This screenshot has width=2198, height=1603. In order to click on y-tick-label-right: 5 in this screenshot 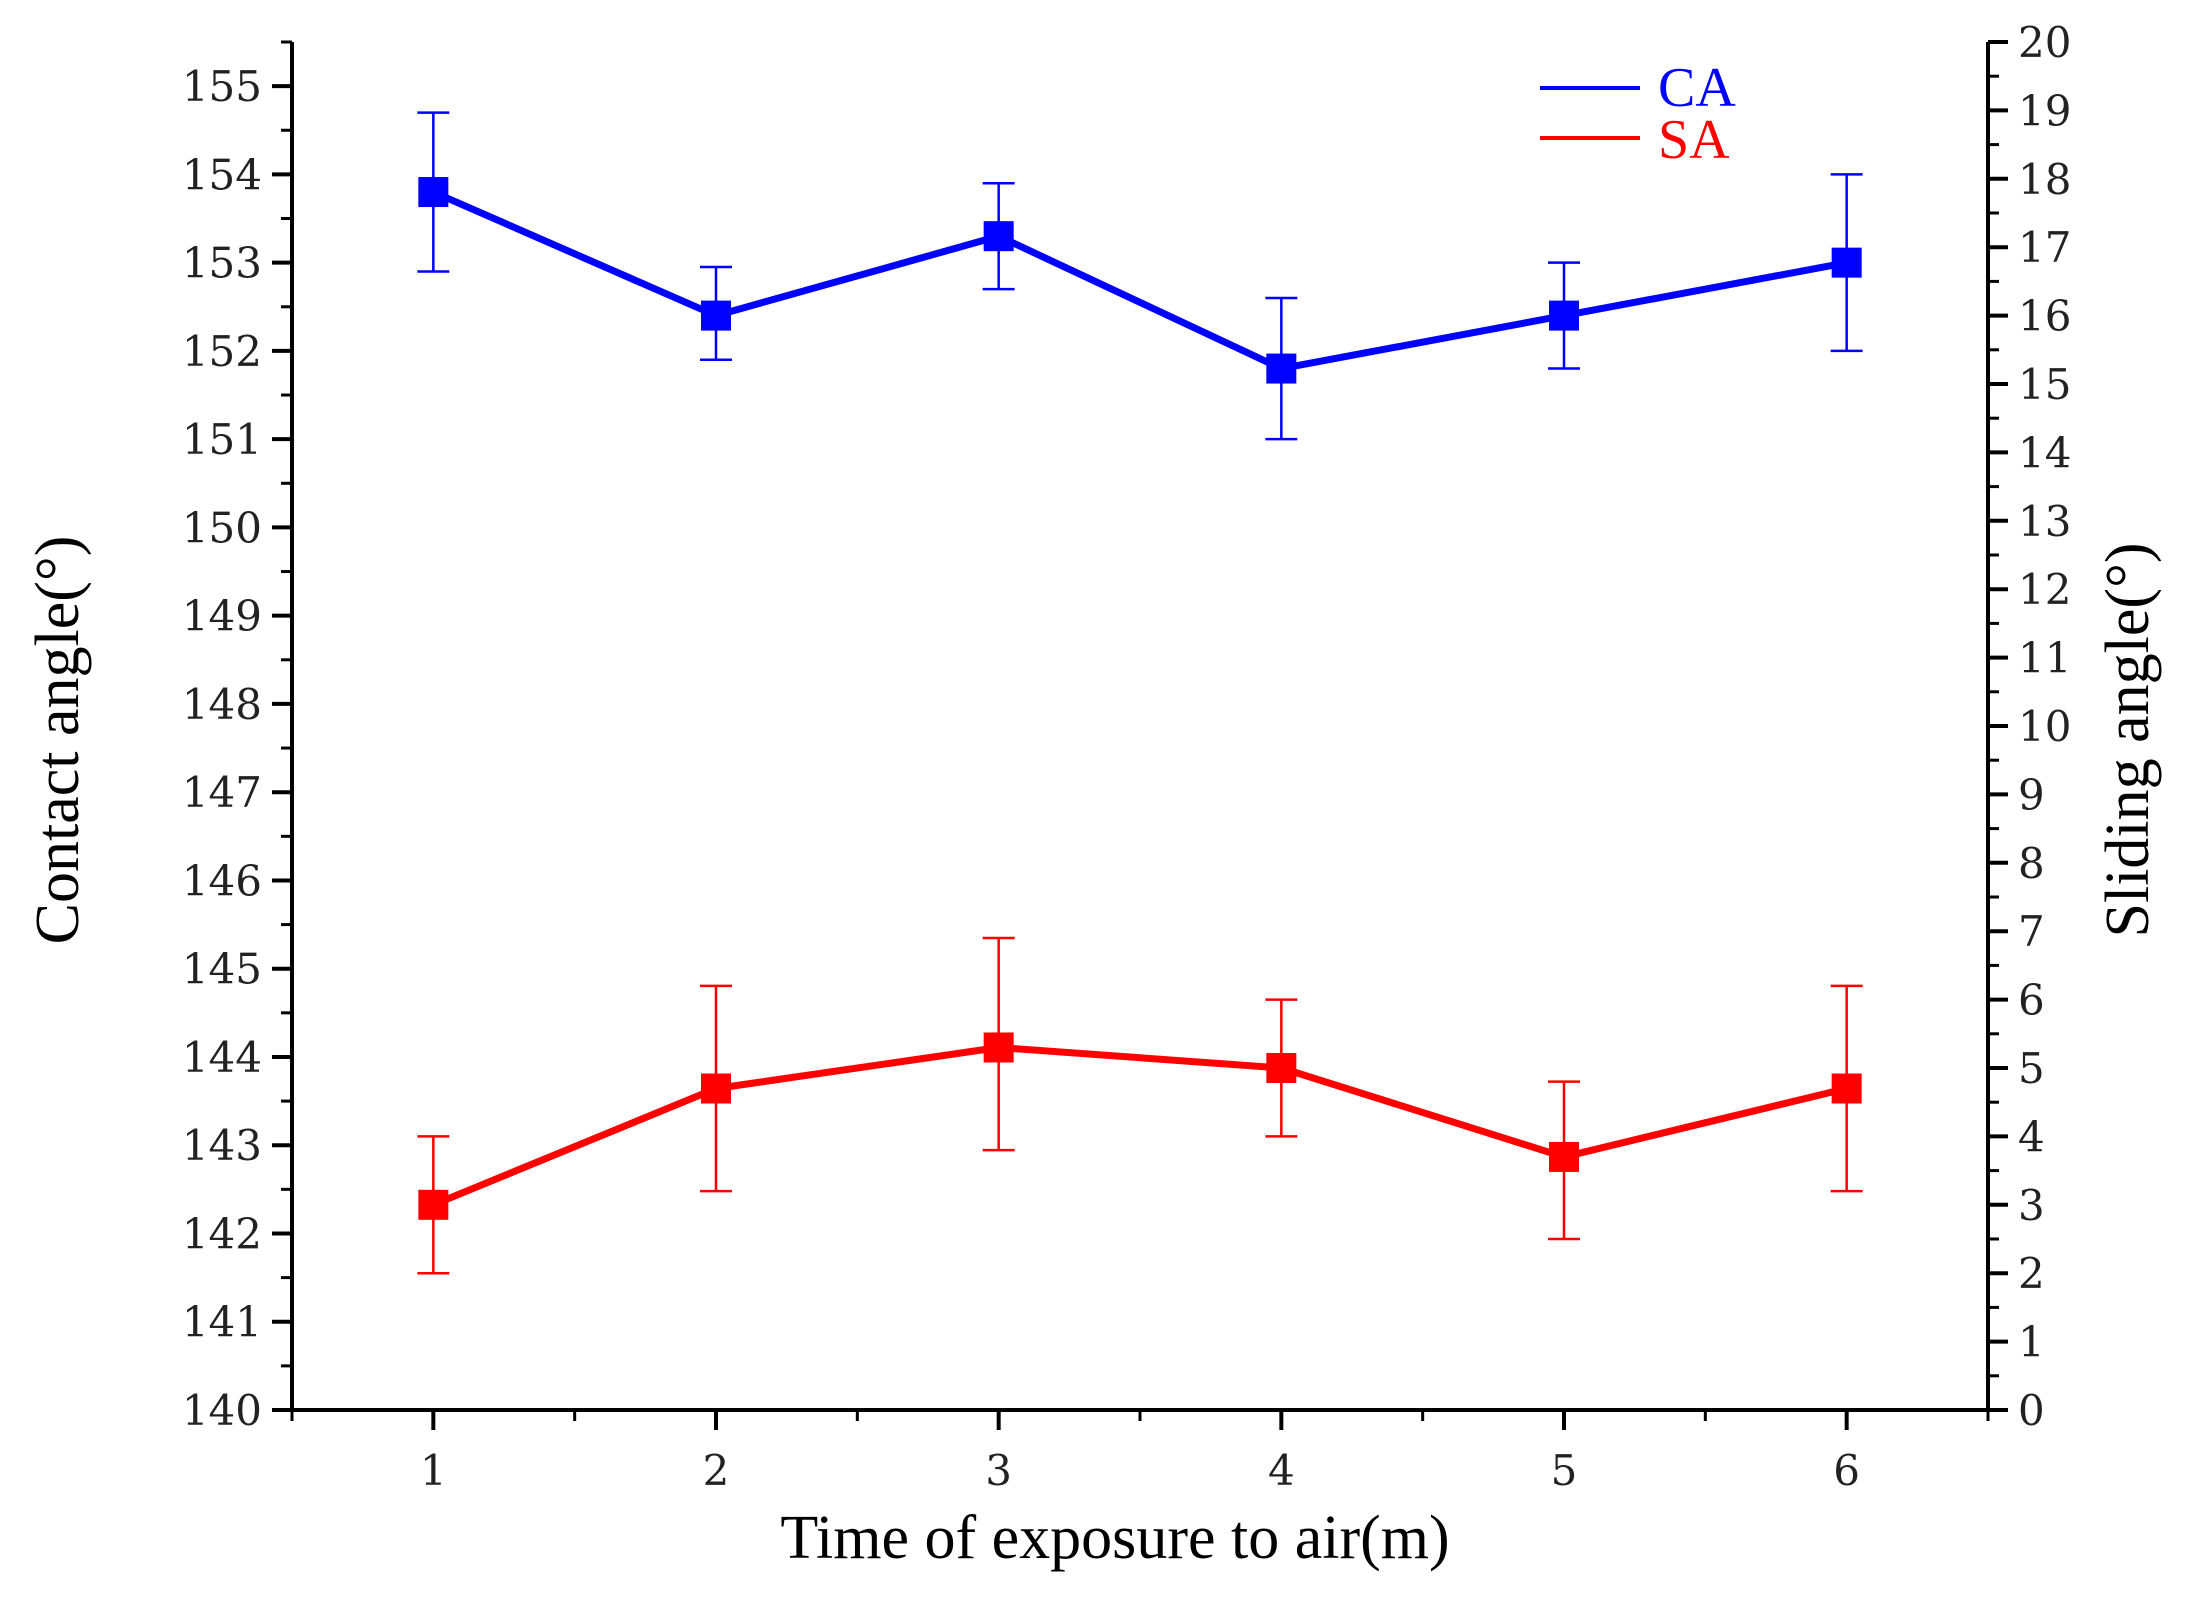, I will do `click(2031, 1068)`.